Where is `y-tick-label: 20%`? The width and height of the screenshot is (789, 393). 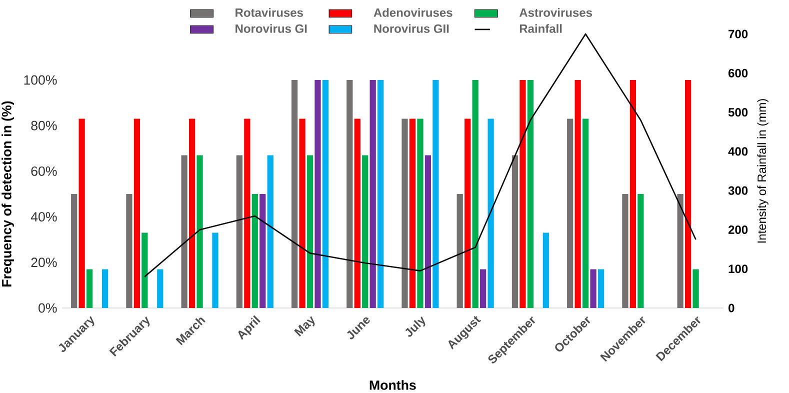 y-tick-label: 20% is located at coordinates (44, 263).